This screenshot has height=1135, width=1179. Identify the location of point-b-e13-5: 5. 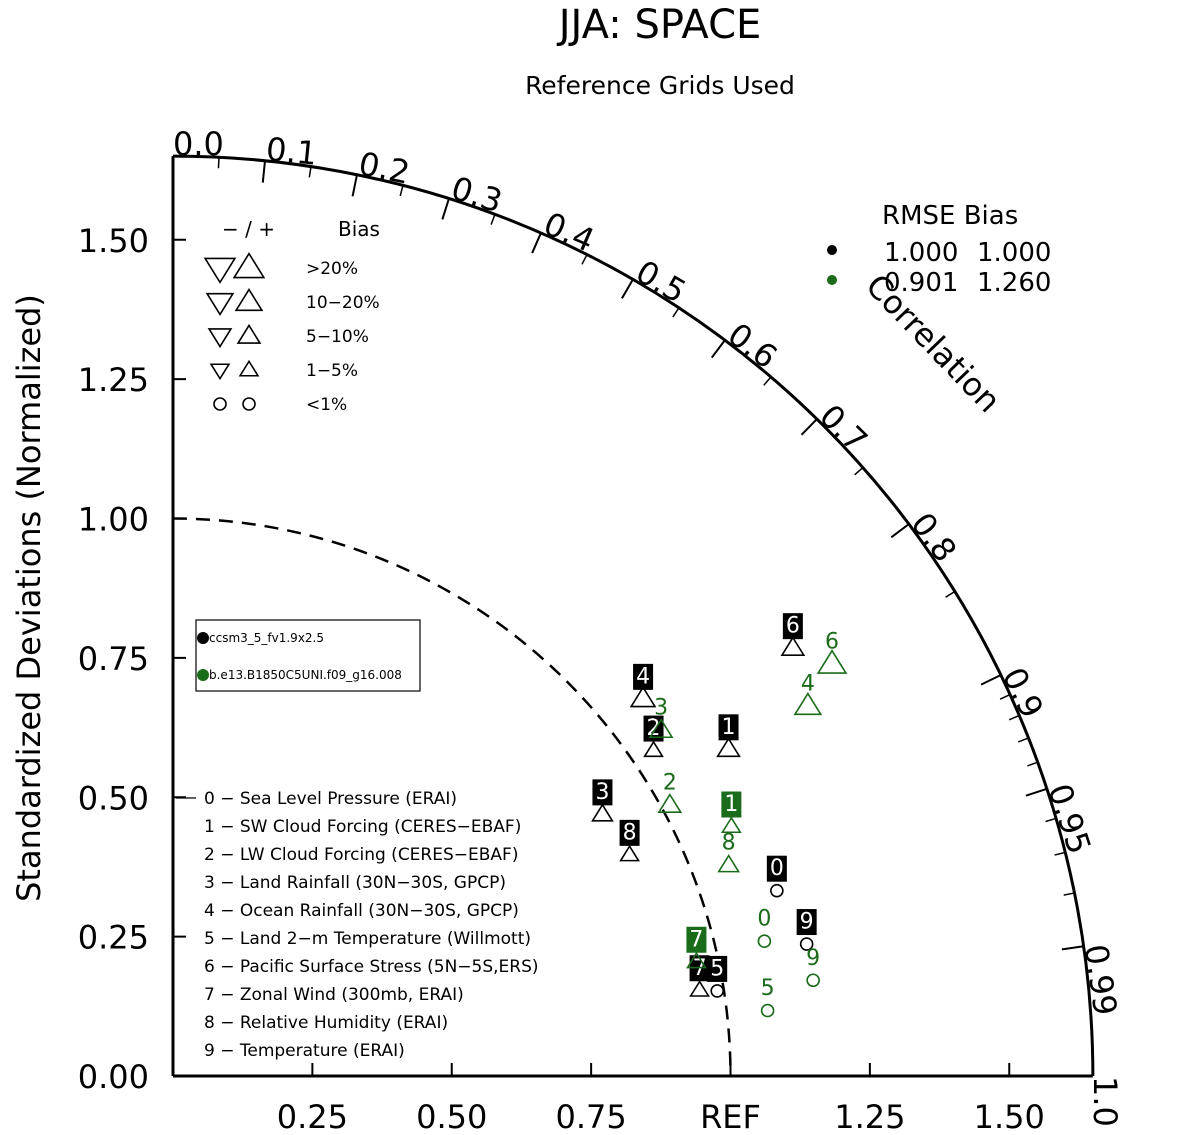
(767, 997).